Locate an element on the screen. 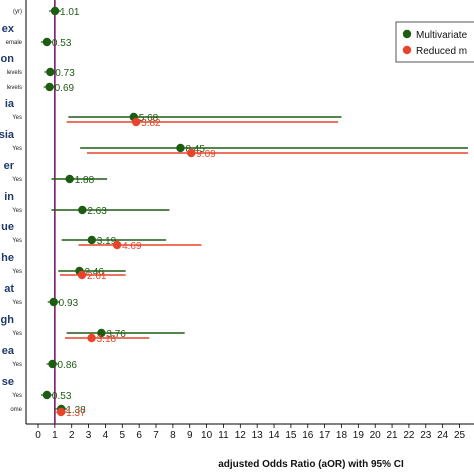 The image size is (474, 474). value-label-multivariate: 2.63 is located at coordinates (97, 211).